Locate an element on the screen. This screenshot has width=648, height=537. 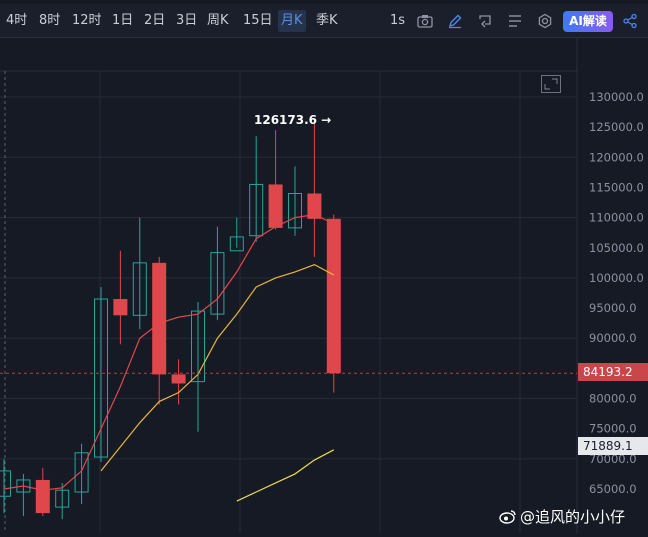
settings-icon is located at coordinates (545, 21).